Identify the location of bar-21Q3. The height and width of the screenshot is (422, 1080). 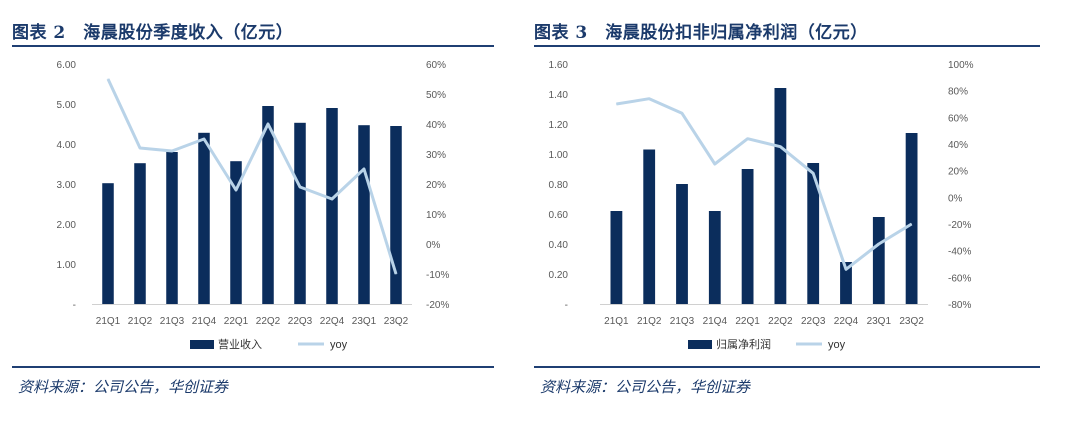
(682, 244).